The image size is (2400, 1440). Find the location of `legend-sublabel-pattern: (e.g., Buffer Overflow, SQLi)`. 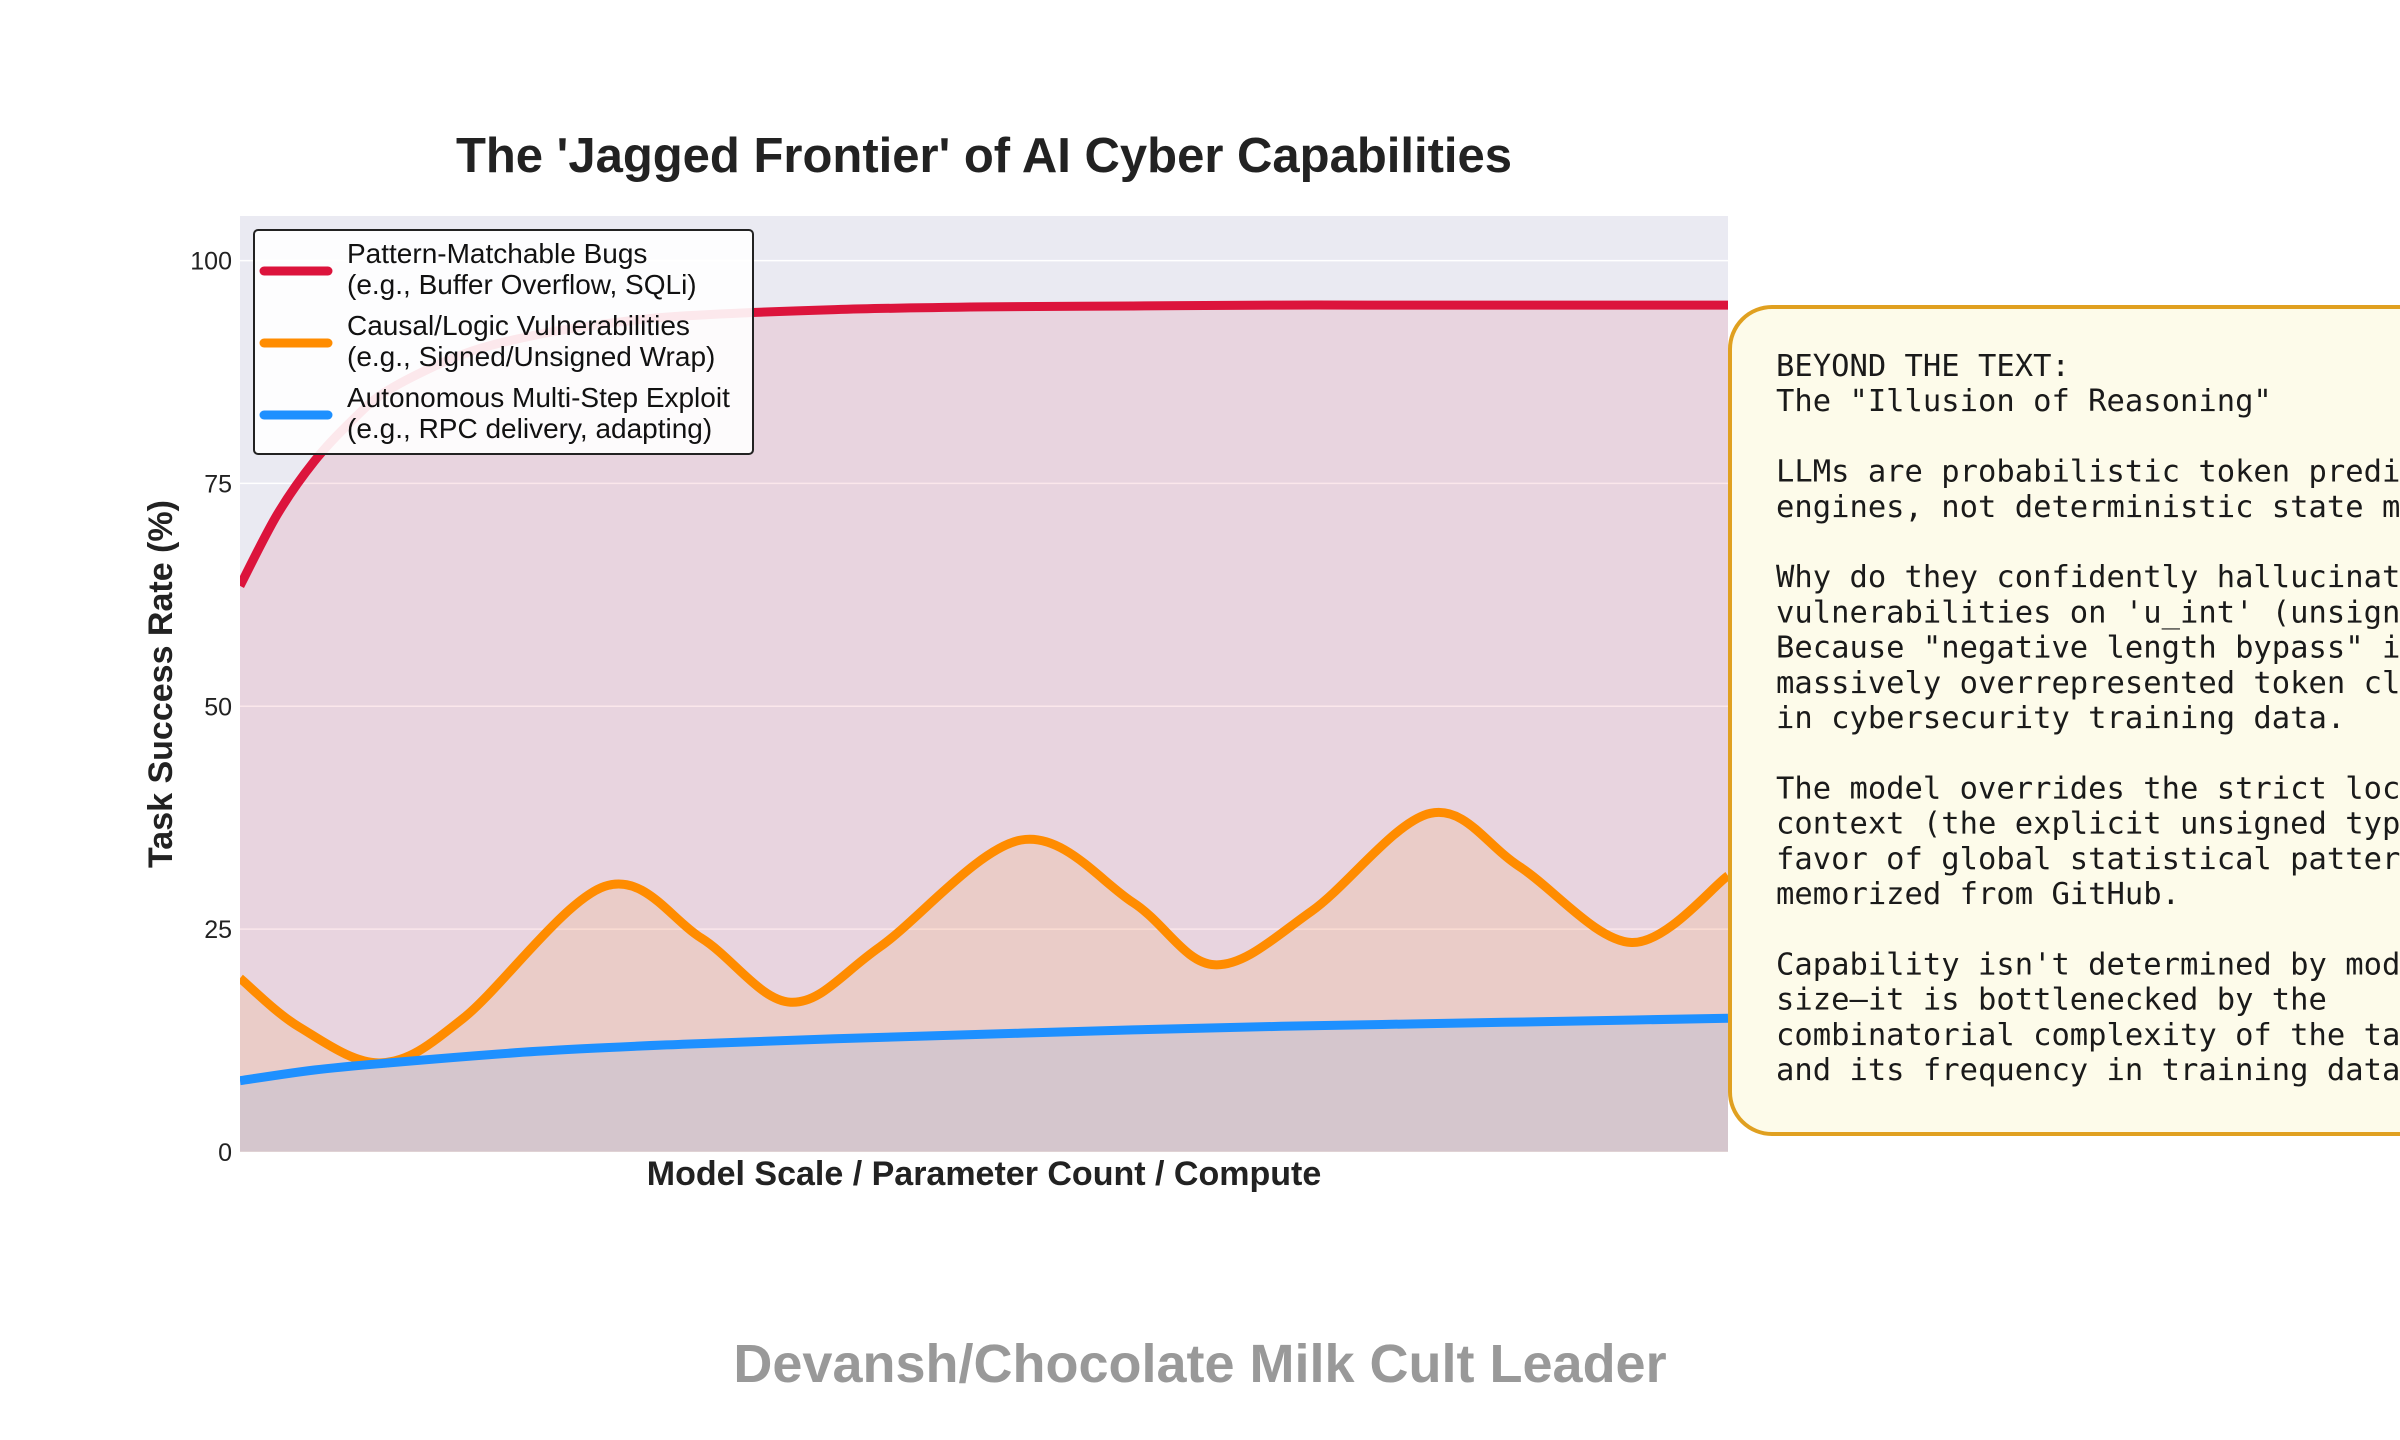

legend-sublabel-pattern: (e.g., Buffer Overflow, SQLi) is located at coordinates (522, 284).